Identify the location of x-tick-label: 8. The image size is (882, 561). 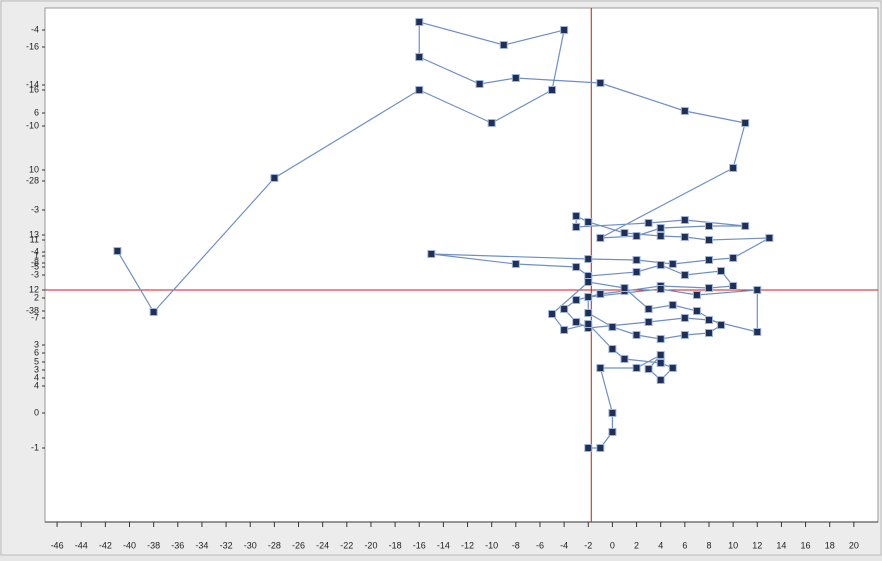
(708, 545).